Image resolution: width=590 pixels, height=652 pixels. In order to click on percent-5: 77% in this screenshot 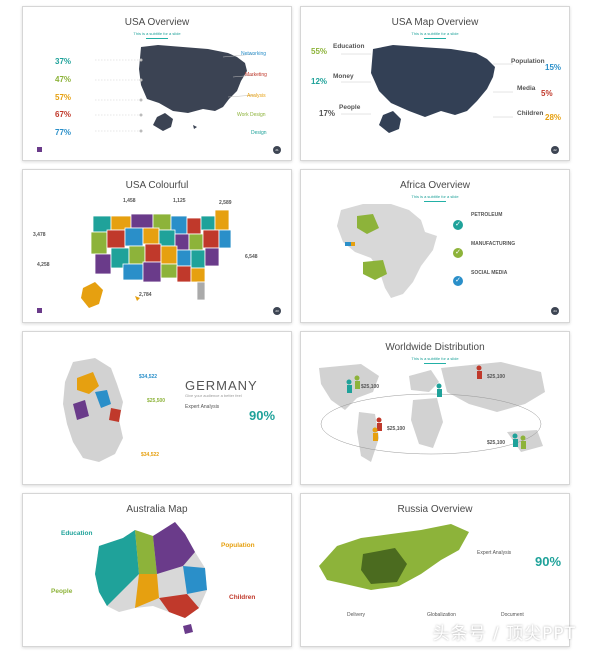, I will do `click(63, 132)`.